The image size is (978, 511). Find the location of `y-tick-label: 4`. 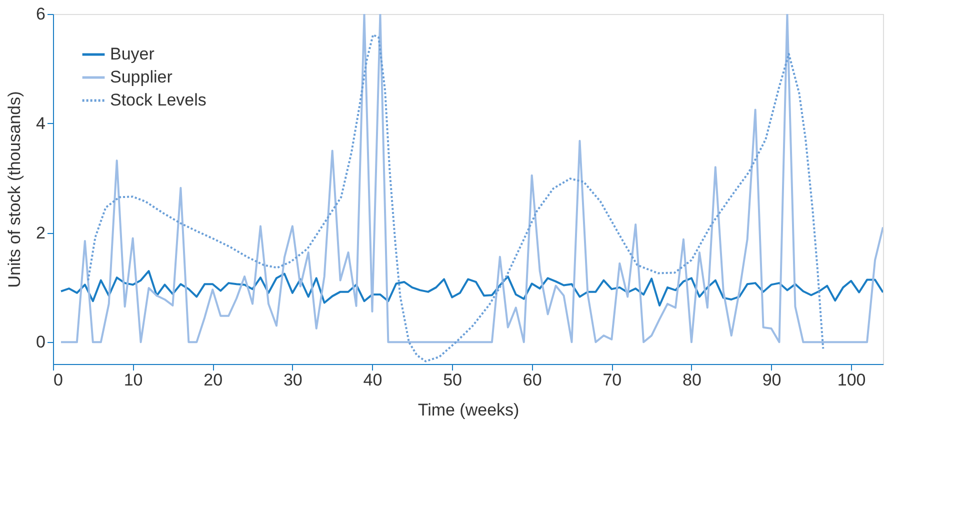

y-tick-label: 4 is located at coordinates (41, 123).